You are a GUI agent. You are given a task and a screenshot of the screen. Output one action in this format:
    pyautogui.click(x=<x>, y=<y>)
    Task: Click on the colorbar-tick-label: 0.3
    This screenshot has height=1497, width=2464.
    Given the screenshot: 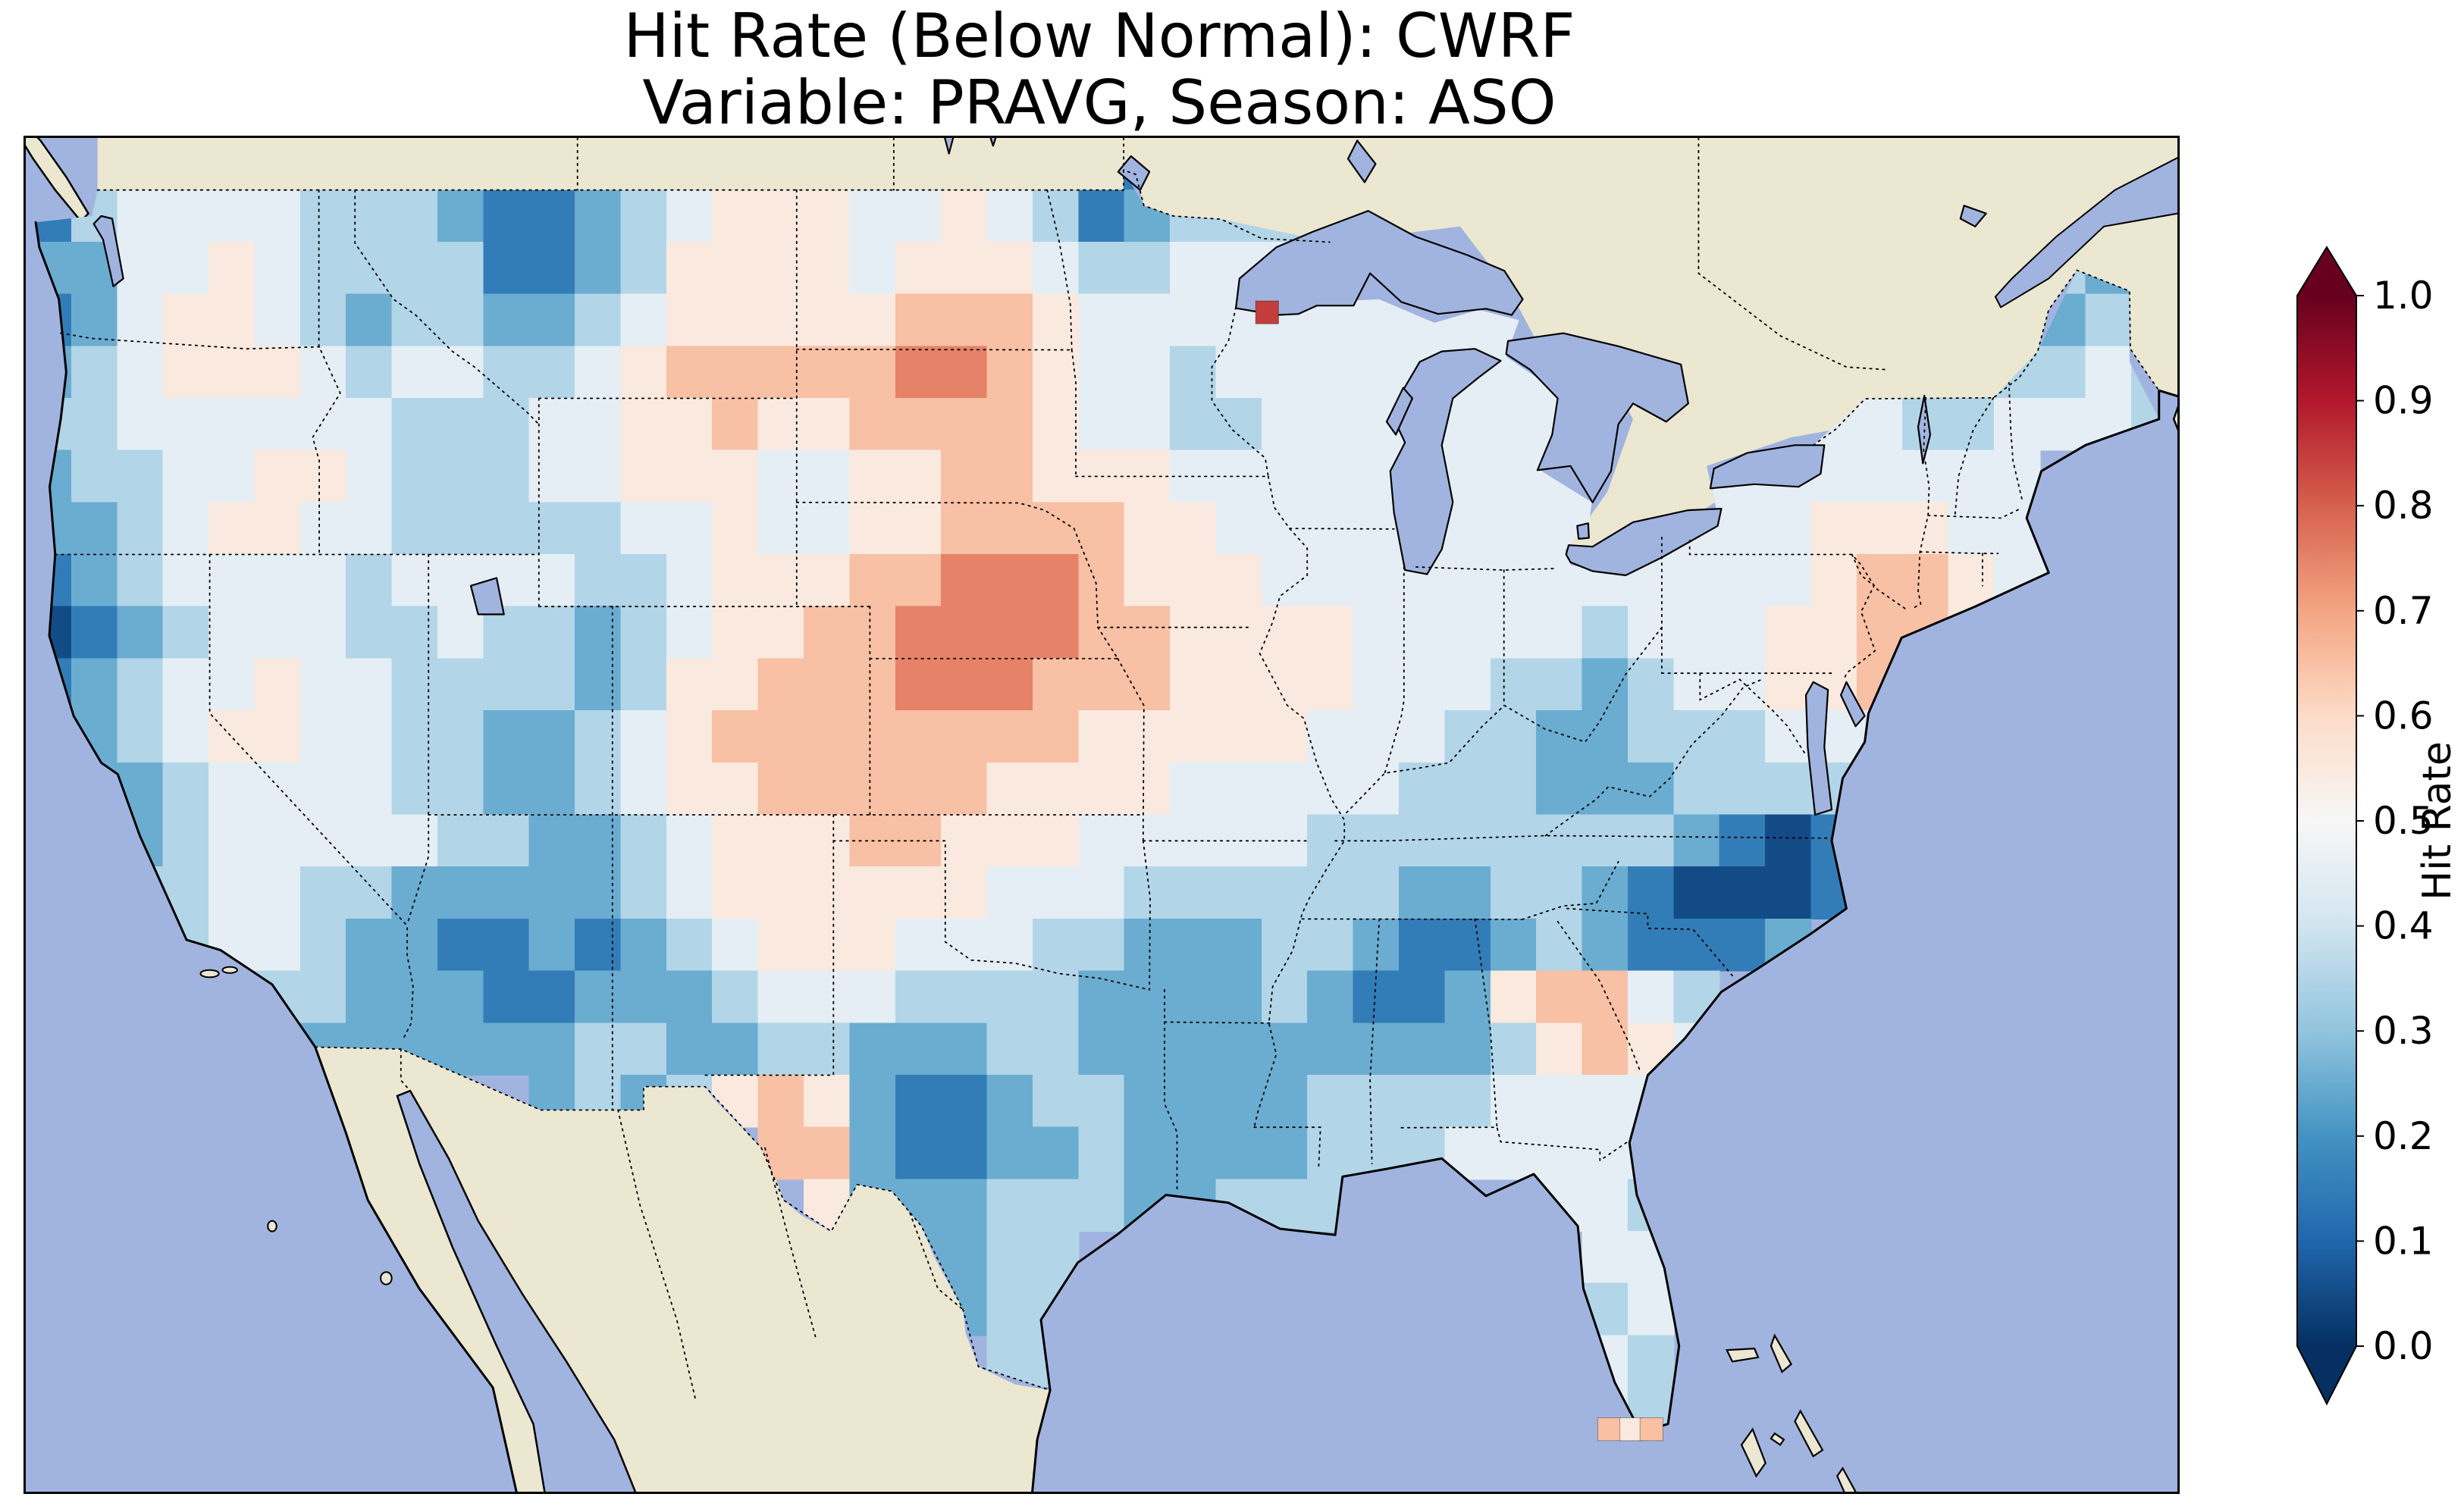 What is the action you would take?
    pyautogui.click(x=2404, y=1031)
    